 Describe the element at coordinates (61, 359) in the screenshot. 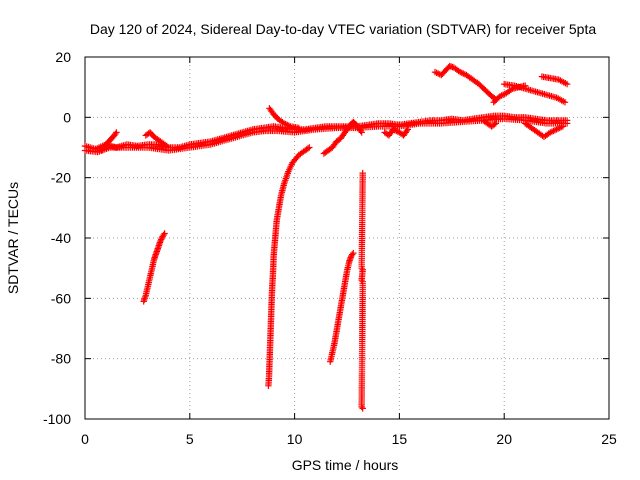

I see `y-tick-label: -80` at that location.